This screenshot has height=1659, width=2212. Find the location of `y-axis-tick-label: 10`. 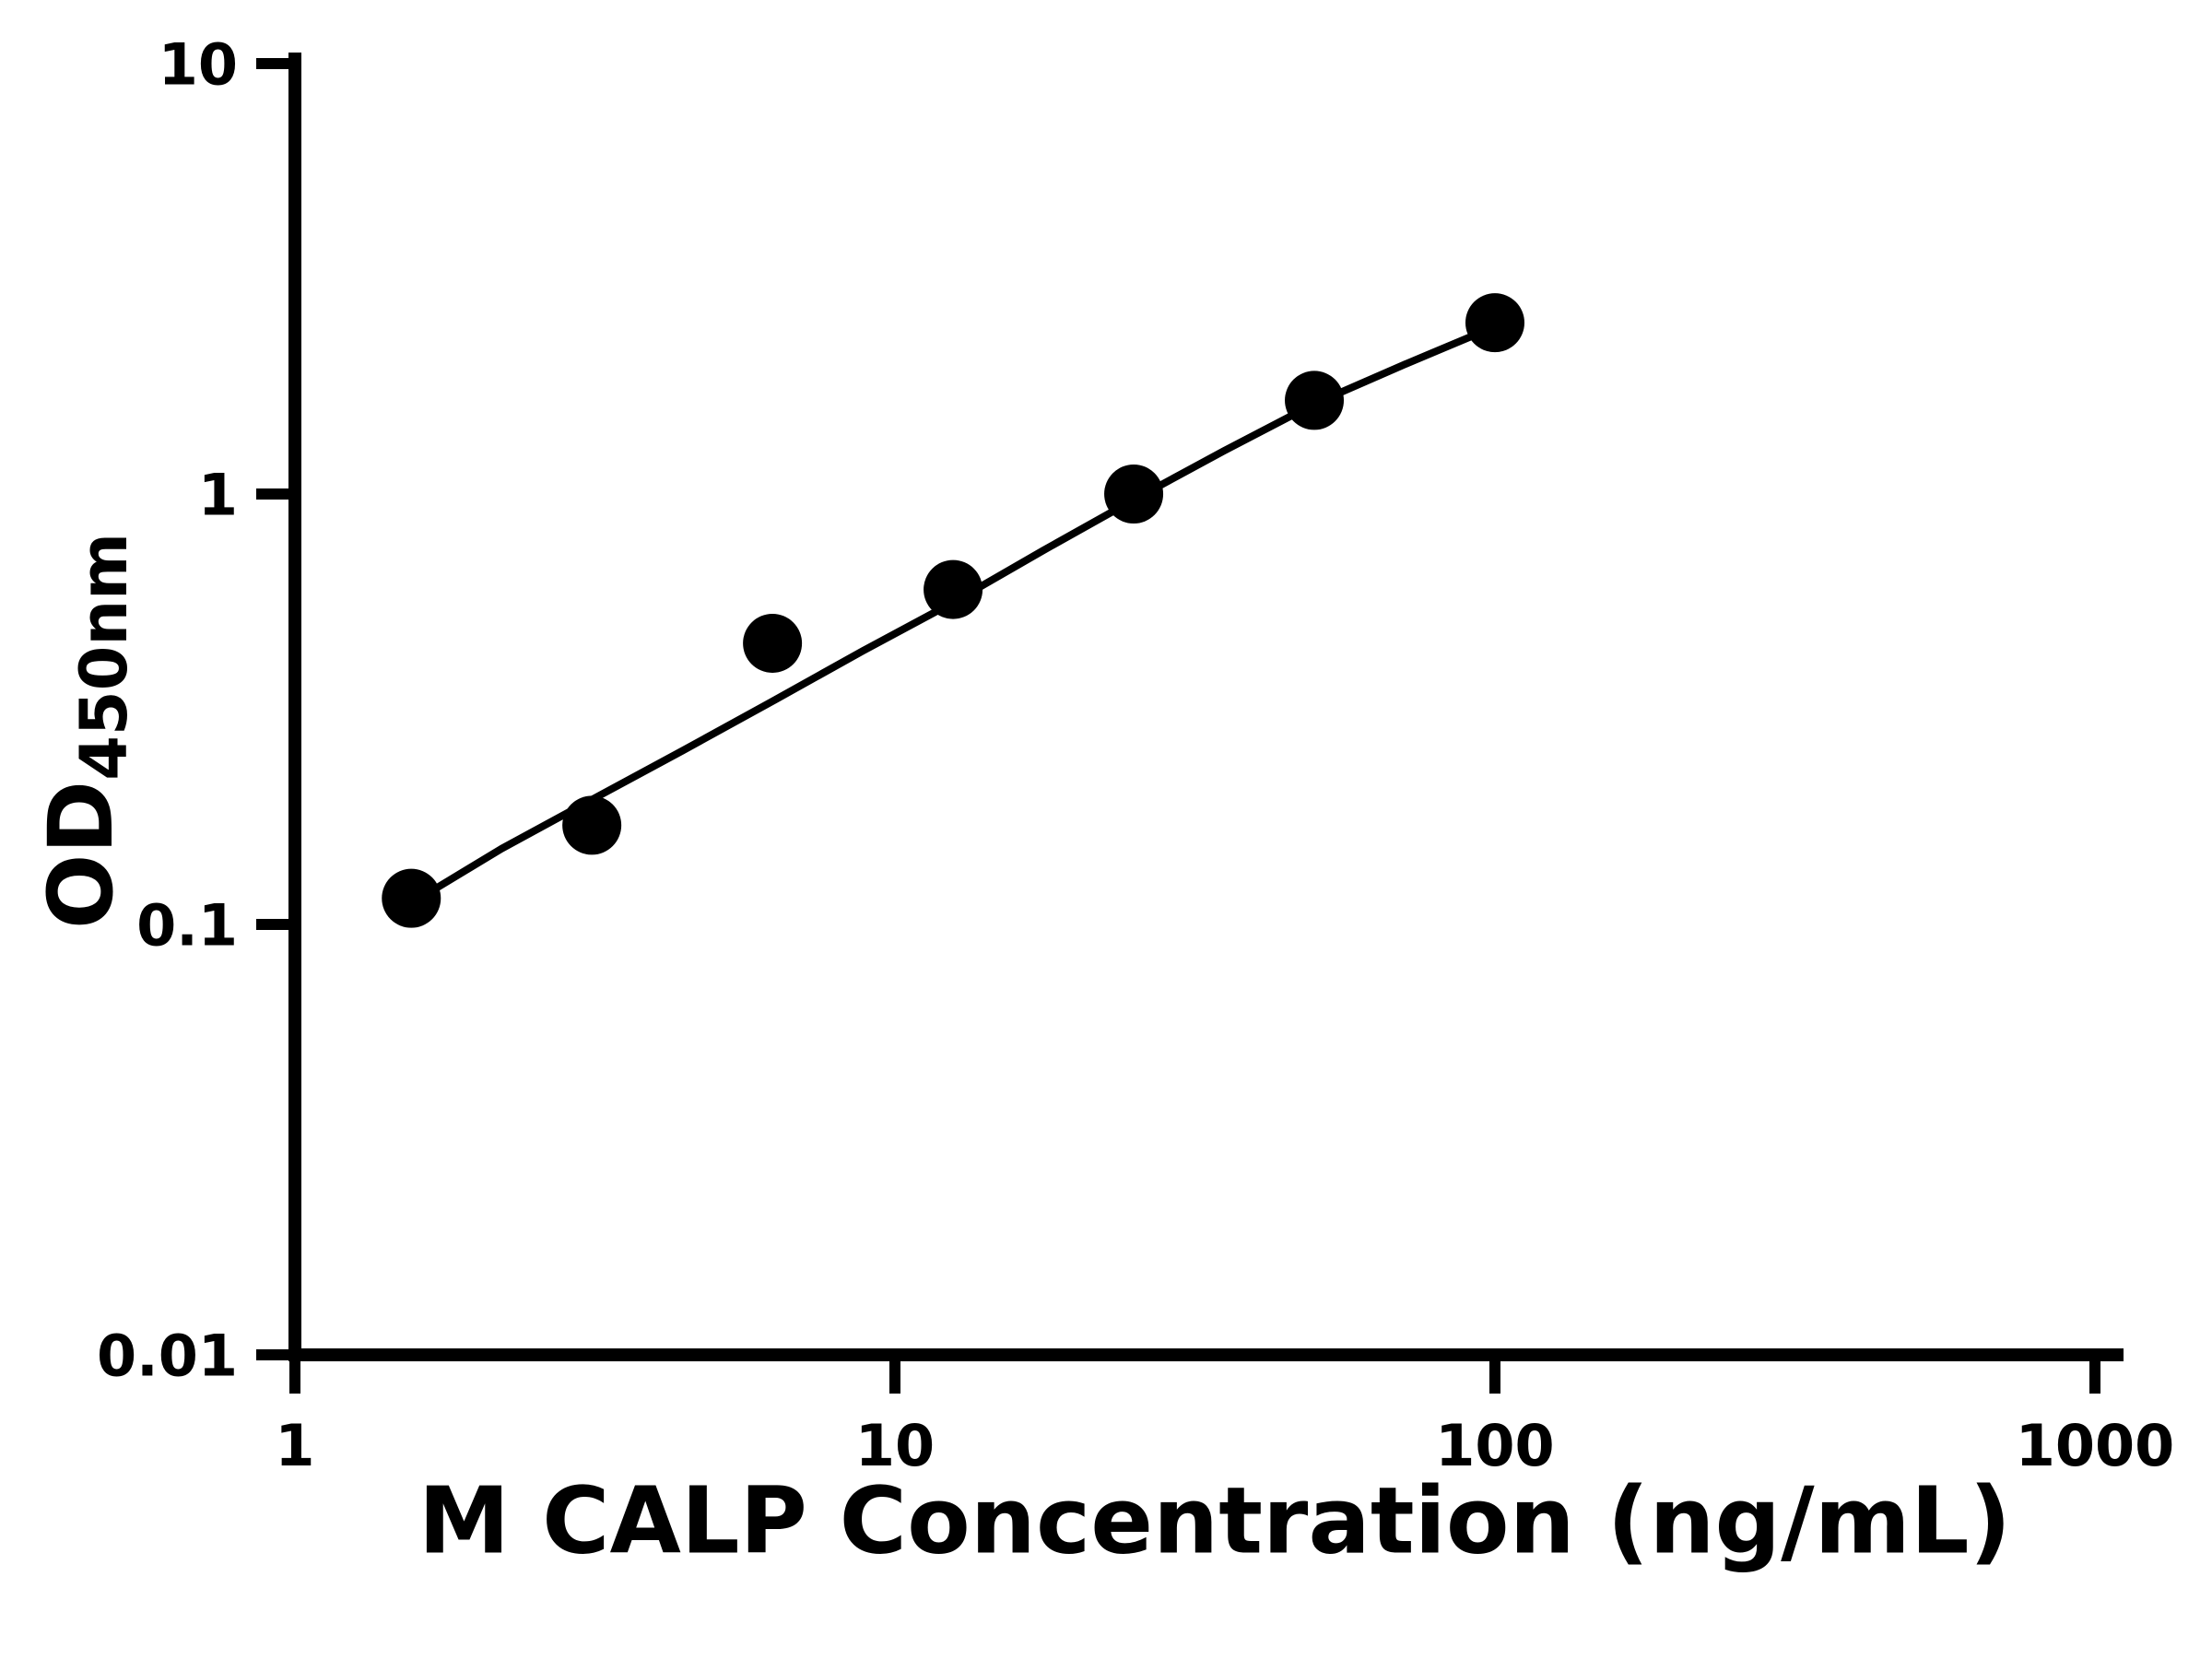

y-axis-tick-label: 10 is located at coordinates (198, 64).